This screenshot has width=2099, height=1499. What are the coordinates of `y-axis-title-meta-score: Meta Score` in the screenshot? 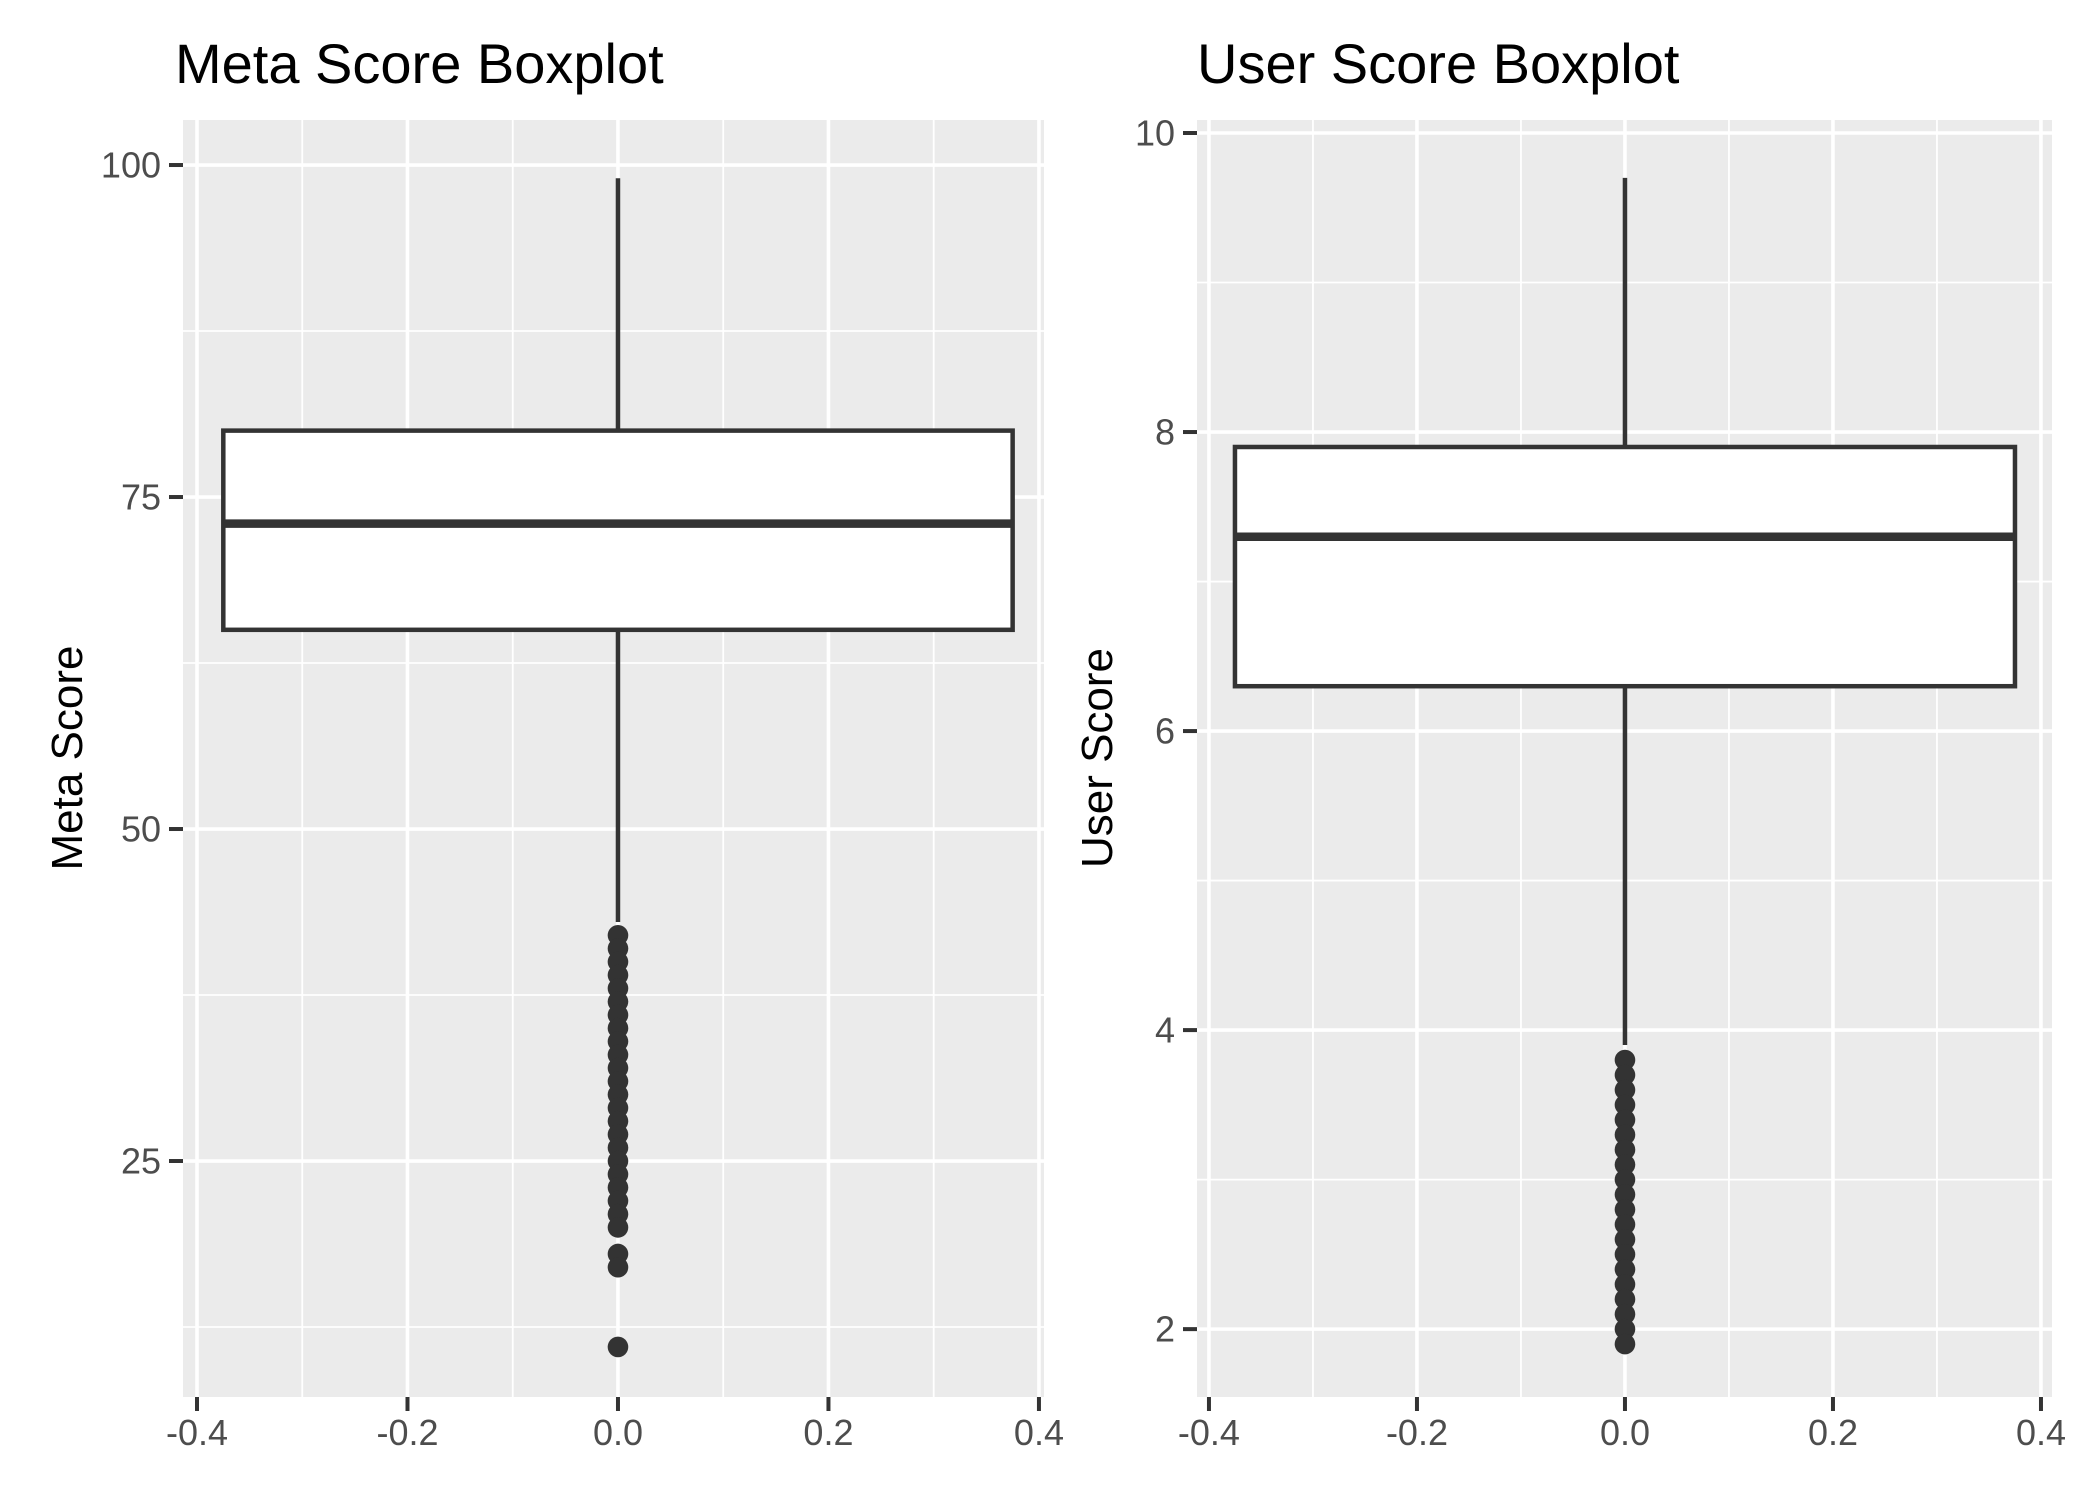 It's located at (67, 758).